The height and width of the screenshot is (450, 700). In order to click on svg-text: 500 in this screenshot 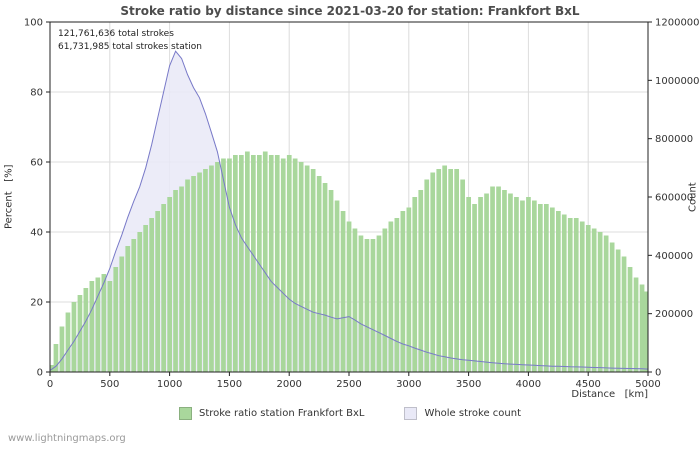, I will do `click(109, 384)`.